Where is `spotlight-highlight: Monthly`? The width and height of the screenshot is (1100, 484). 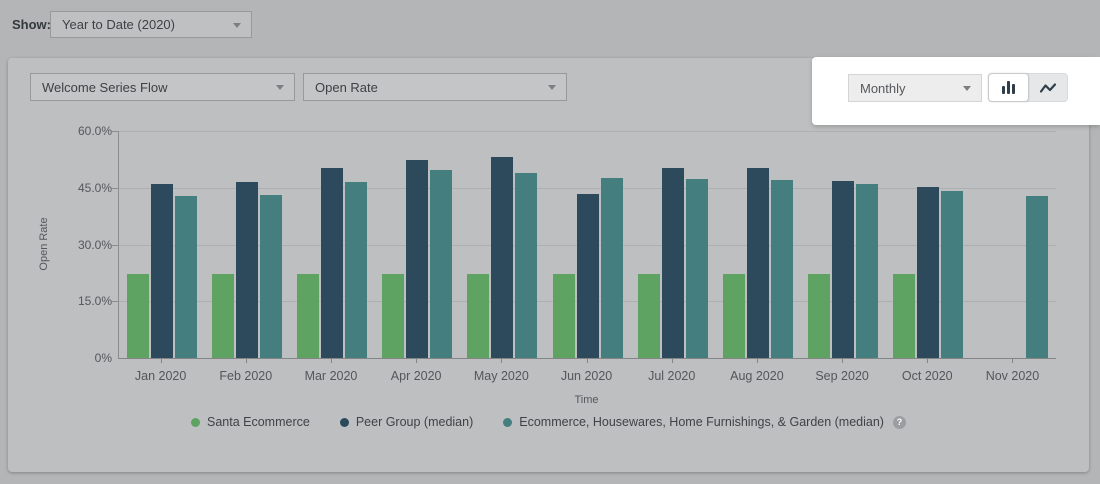 spotlight-highlight: Monthly is located at coordinates (956, 91).